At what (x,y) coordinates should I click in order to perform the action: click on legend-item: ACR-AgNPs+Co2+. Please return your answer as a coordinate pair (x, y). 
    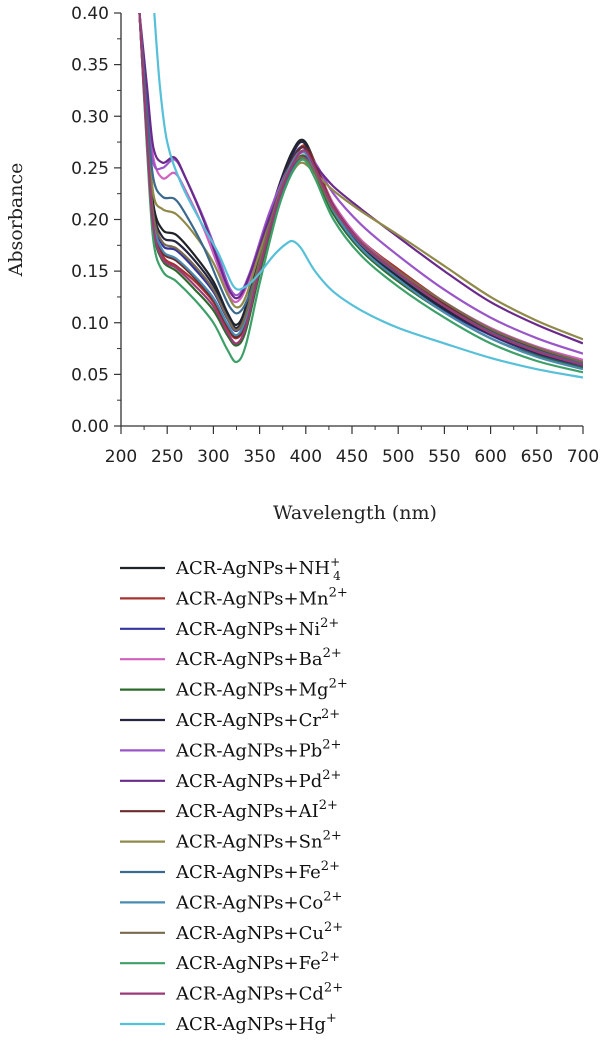
    Looking at the image, I should click on (231, 901).